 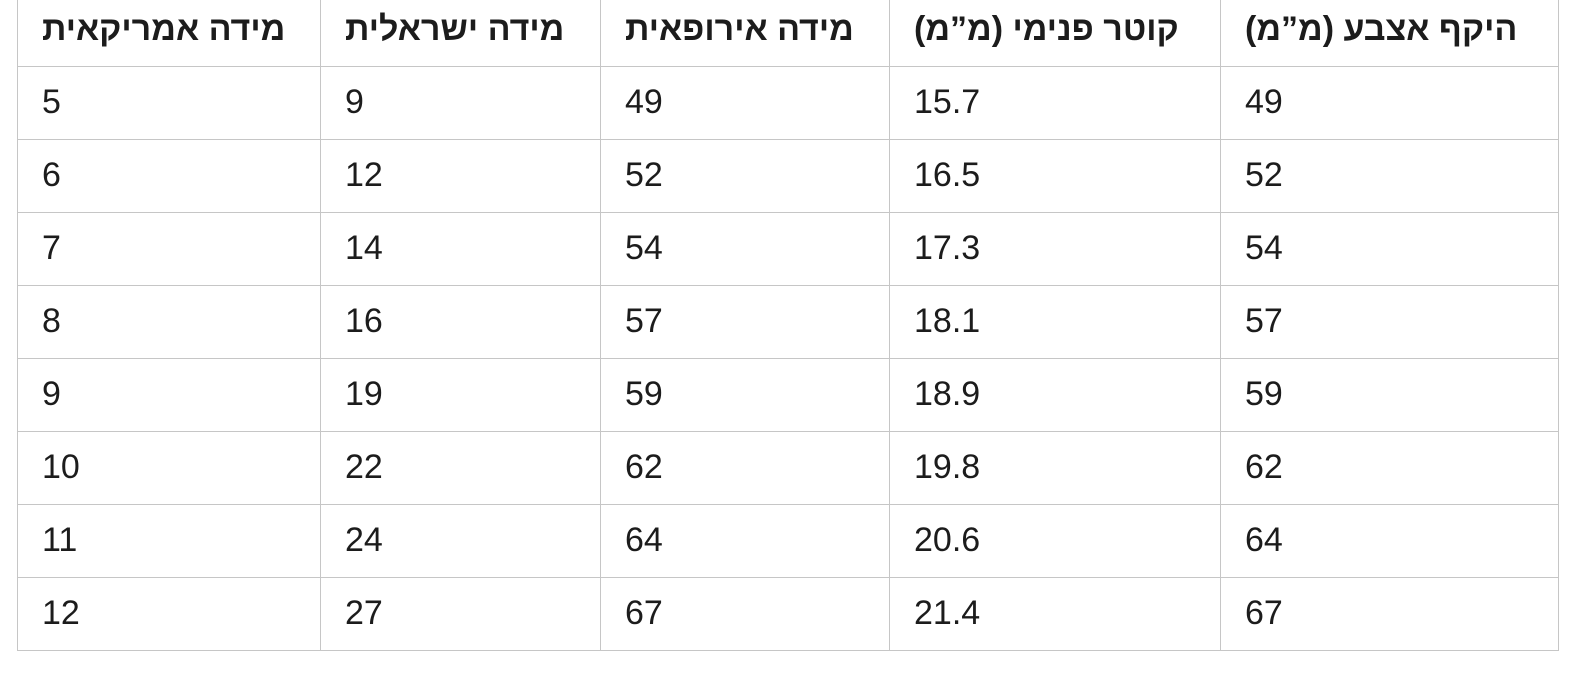 I want to click on table-cell: 11, so click(x=169, y=540).